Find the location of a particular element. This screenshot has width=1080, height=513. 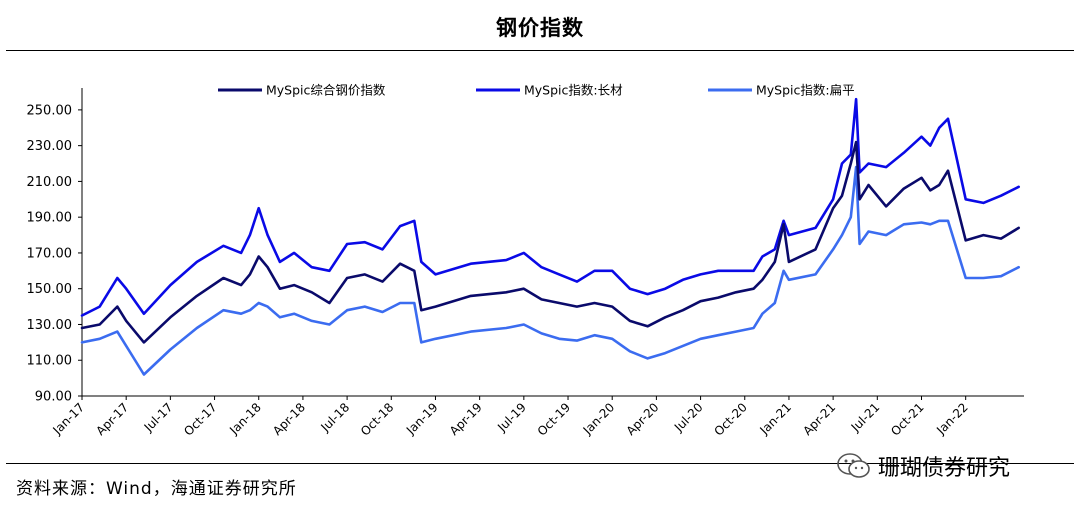

y-tick-label: 170.00 is located at coordinates (50, 253).